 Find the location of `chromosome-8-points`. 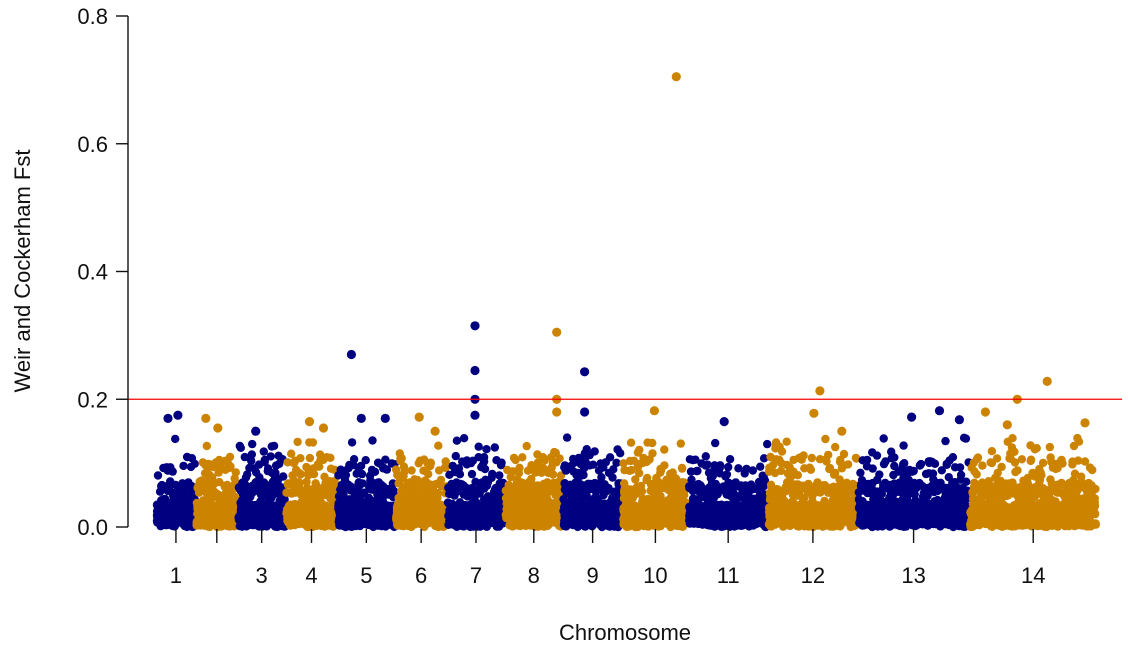

chromosome-8-points is located at coordinates (534, 486).